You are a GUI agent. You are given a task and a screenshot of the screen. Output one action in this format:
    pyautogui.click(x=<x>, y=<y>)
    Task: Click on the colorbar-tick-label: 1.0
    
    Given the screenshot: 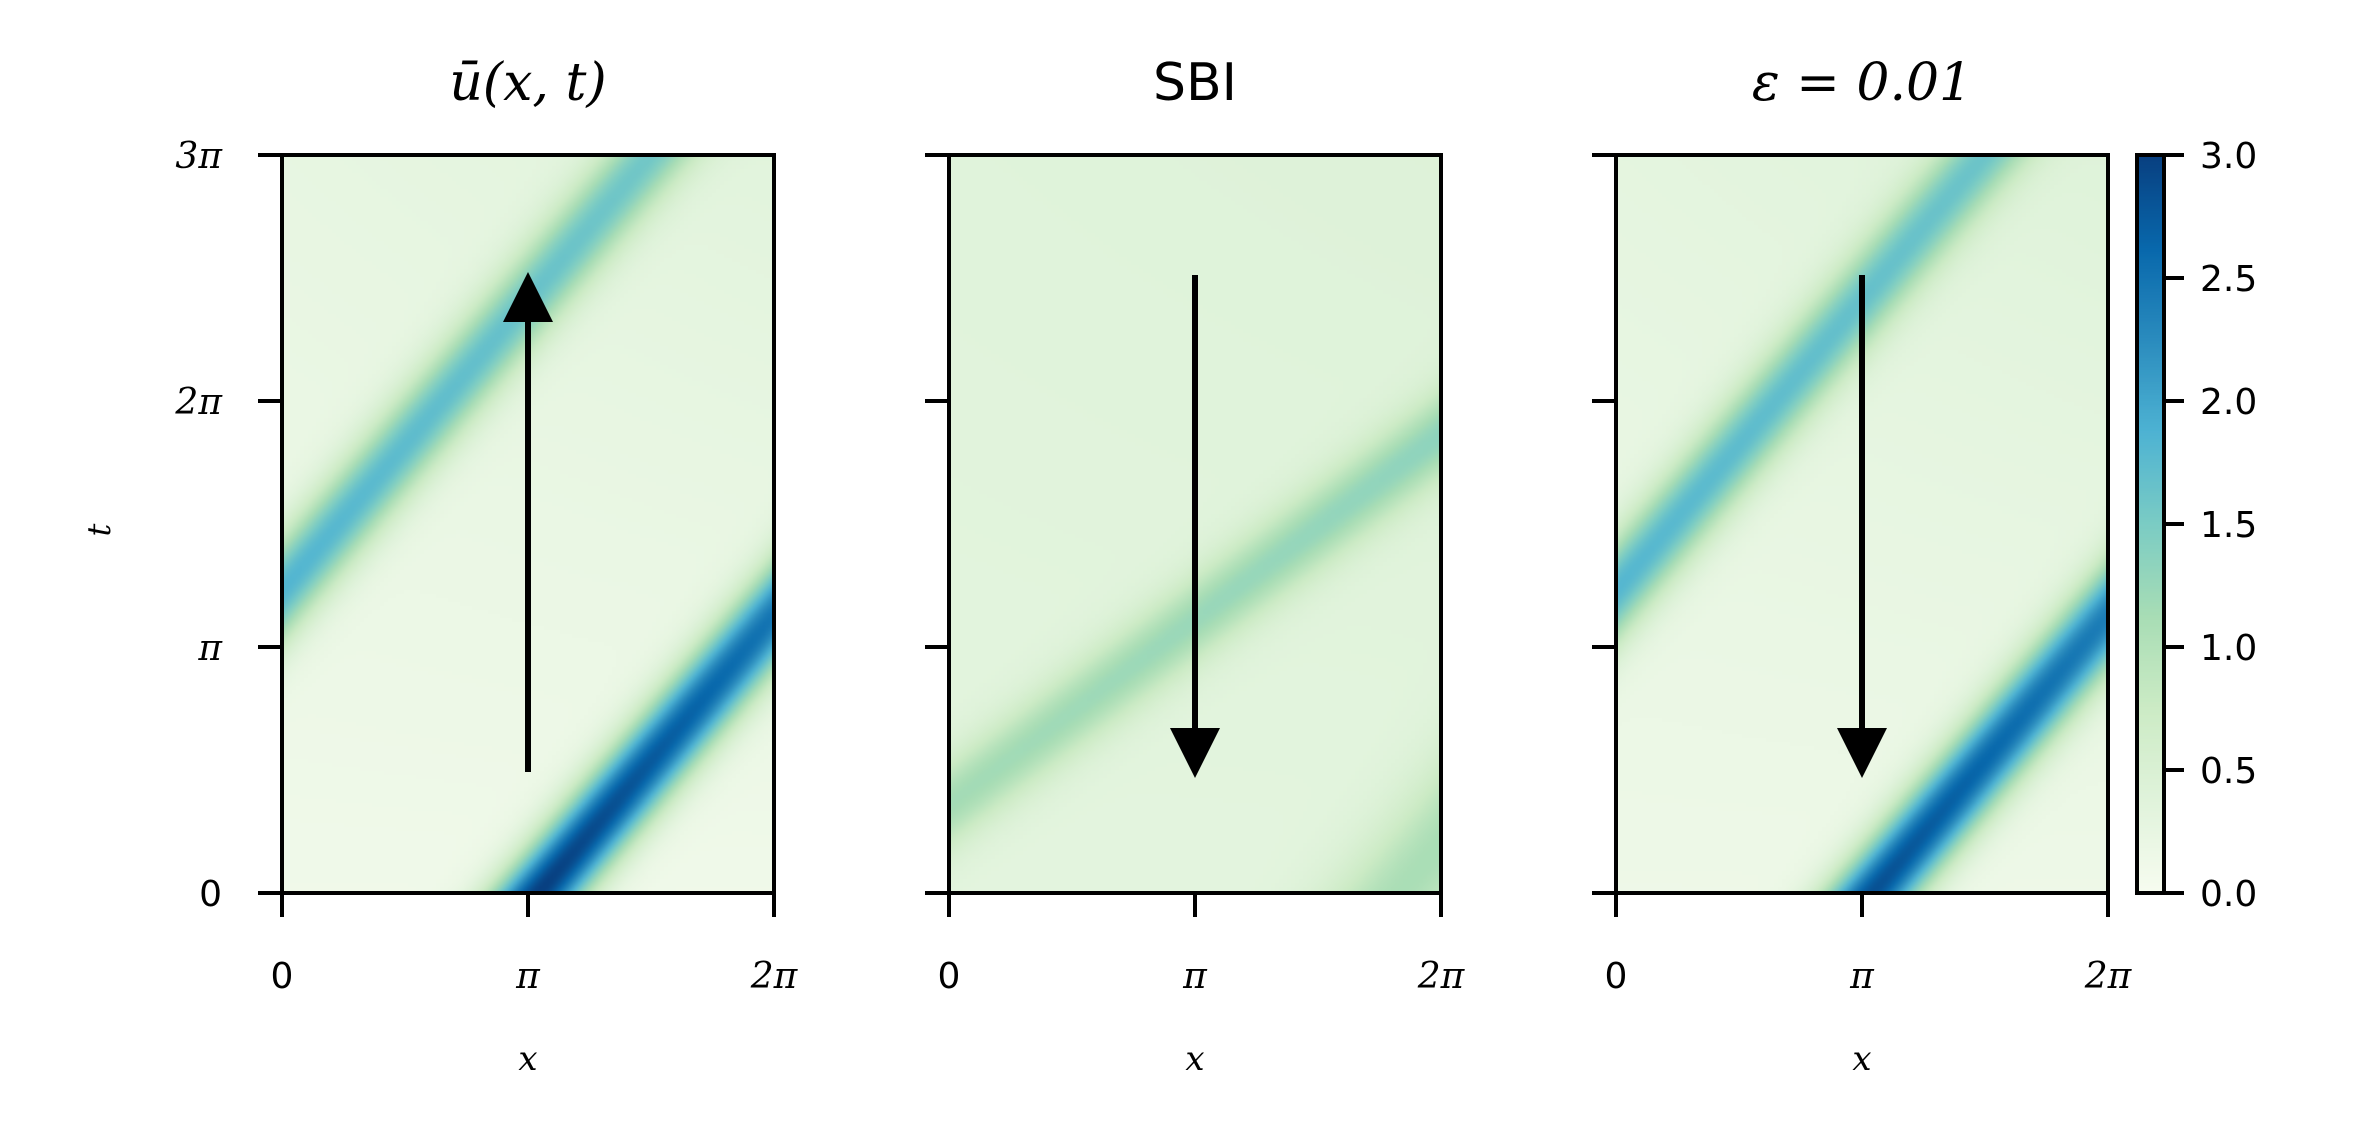 What is the action you would take?
    pyautogui.click(x=2228, y=648)
    